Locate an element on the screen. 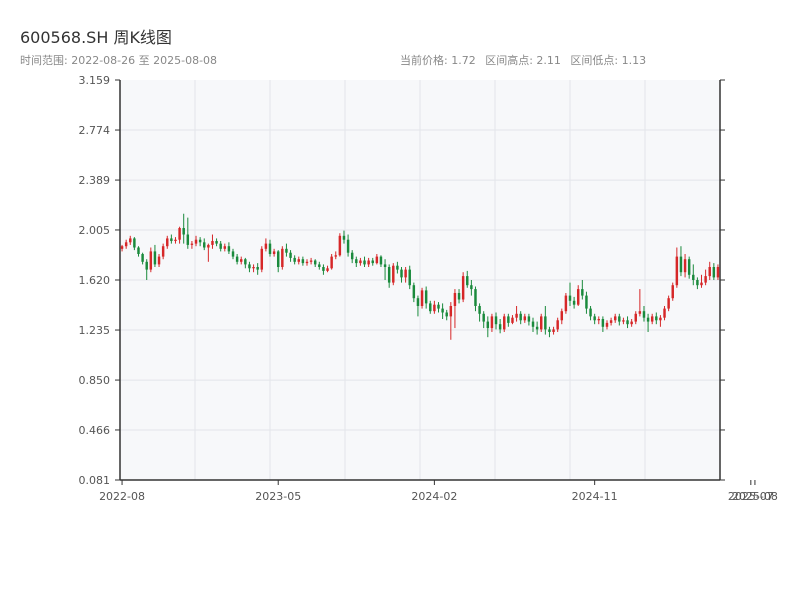 This screenshot has width=800, height=600. y-tick-label: 2.389 is located at coordinates (95, 180).